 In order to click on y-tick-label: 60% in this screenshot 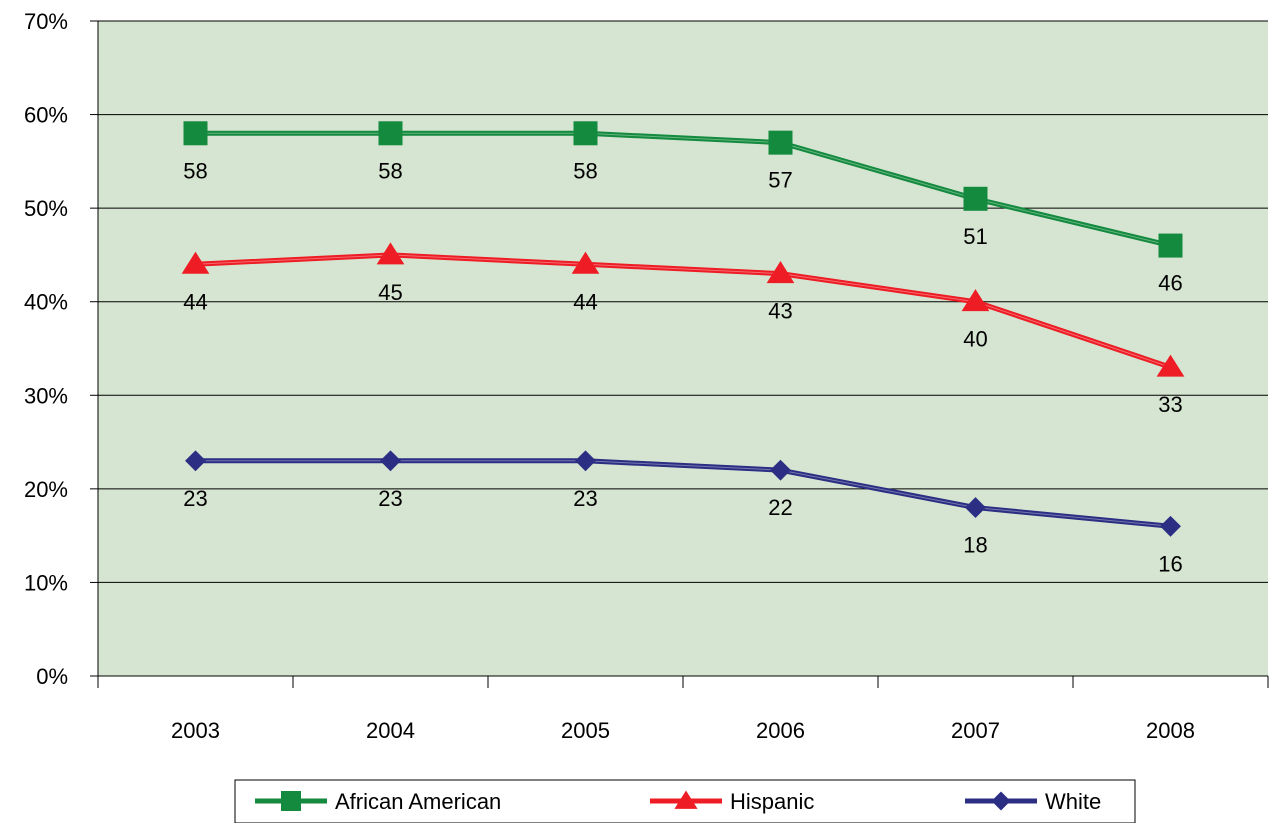, I will do `click(46, 115)`.